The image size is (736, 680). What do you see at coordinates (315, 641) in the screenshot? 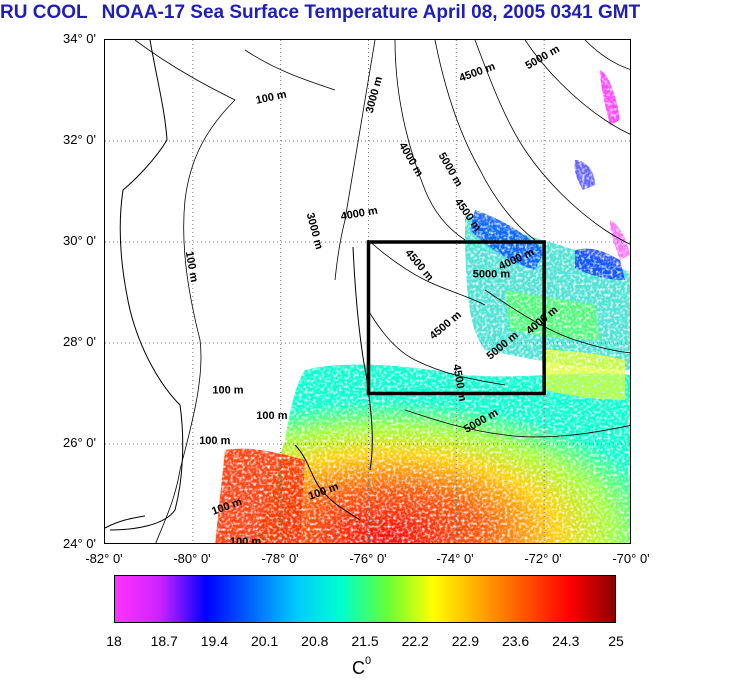
I see `colorbar-tick-label: 20.8` at bounding box center [315, 641].